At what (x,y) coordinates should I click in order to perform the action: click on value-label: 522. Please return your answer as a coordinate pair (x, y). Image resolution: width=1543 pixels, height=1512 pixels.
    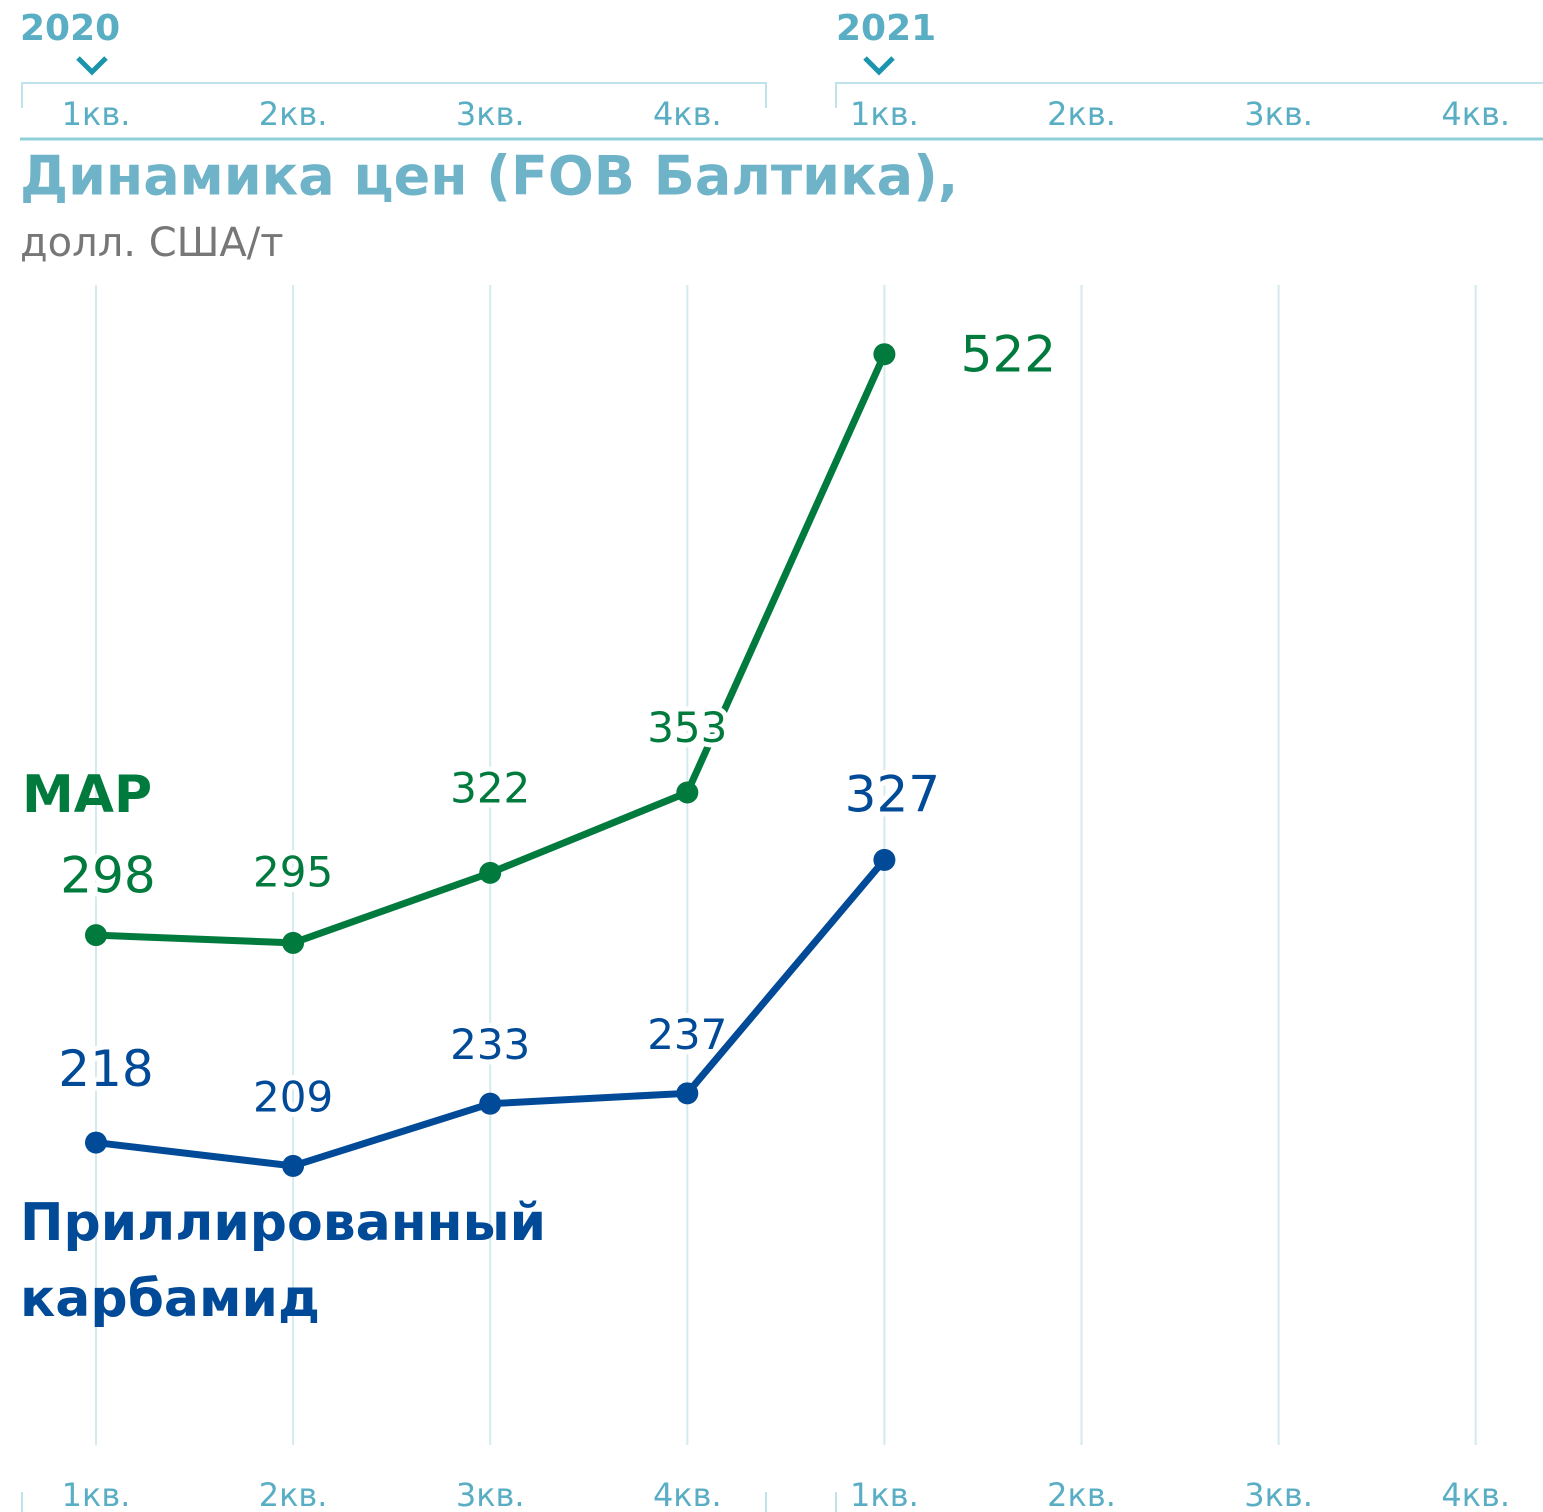
    Looking at the image, I should click on (1008, 355).